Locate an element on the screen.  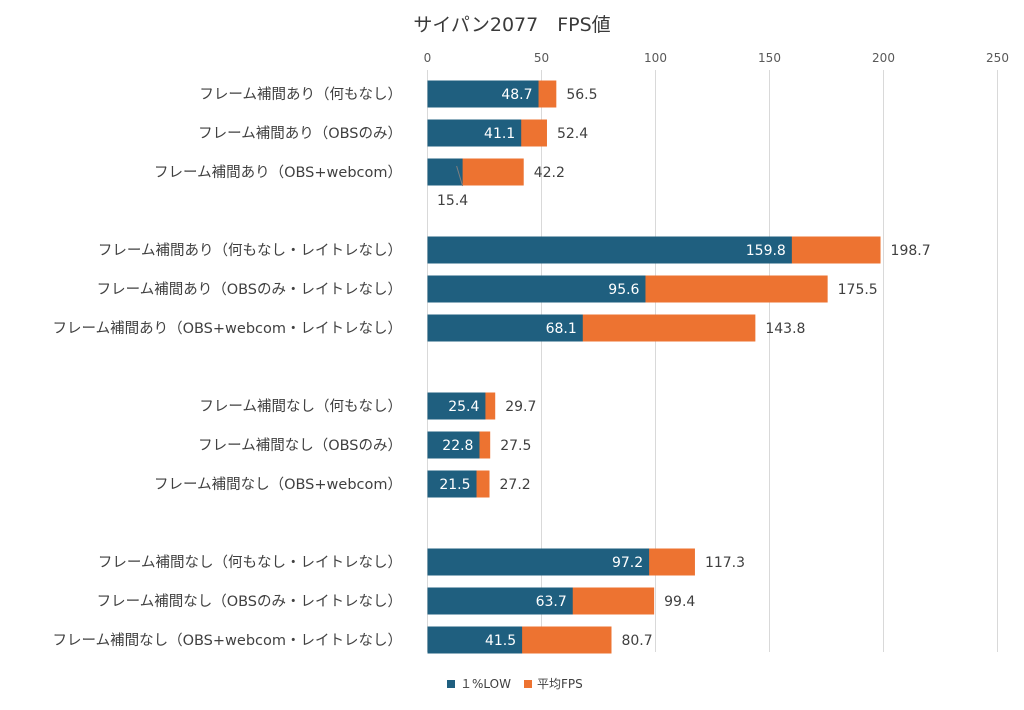
category-label: フレーム補間あり（何もなし） is located at coordinates (300, 94).